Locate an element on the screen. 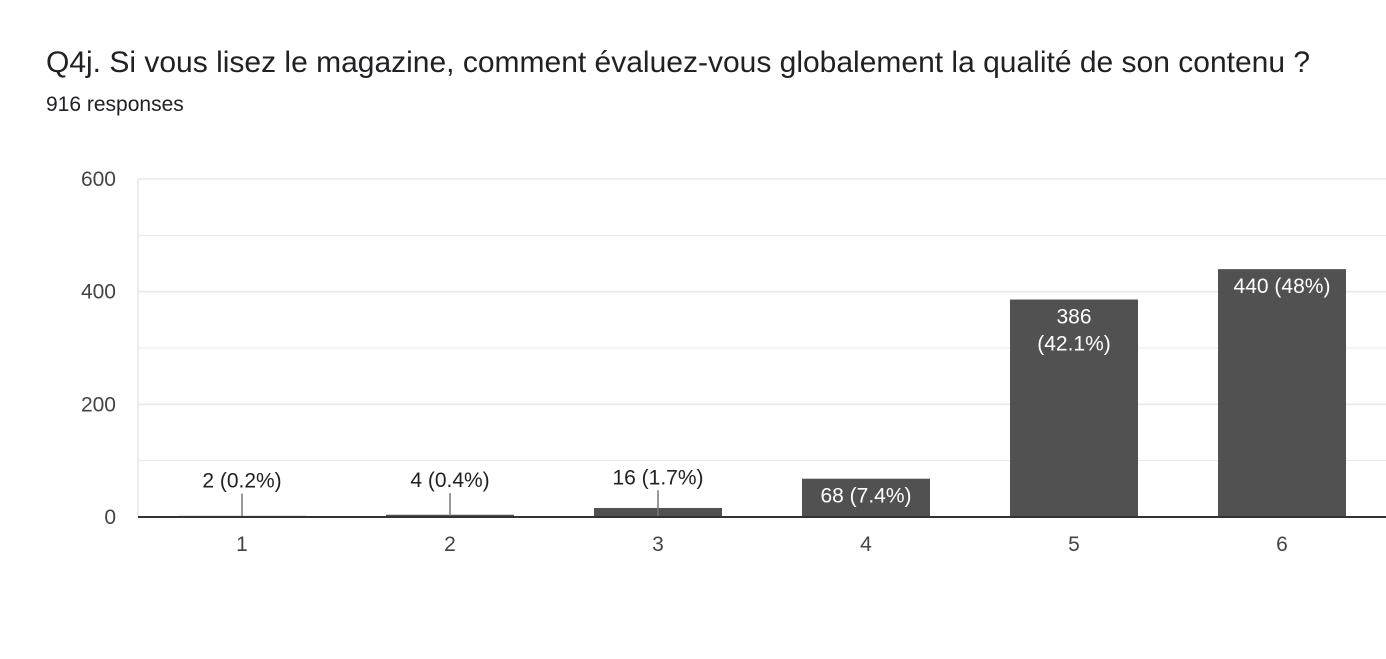  response-count: 916 responses is located at coordinates (115, 104).